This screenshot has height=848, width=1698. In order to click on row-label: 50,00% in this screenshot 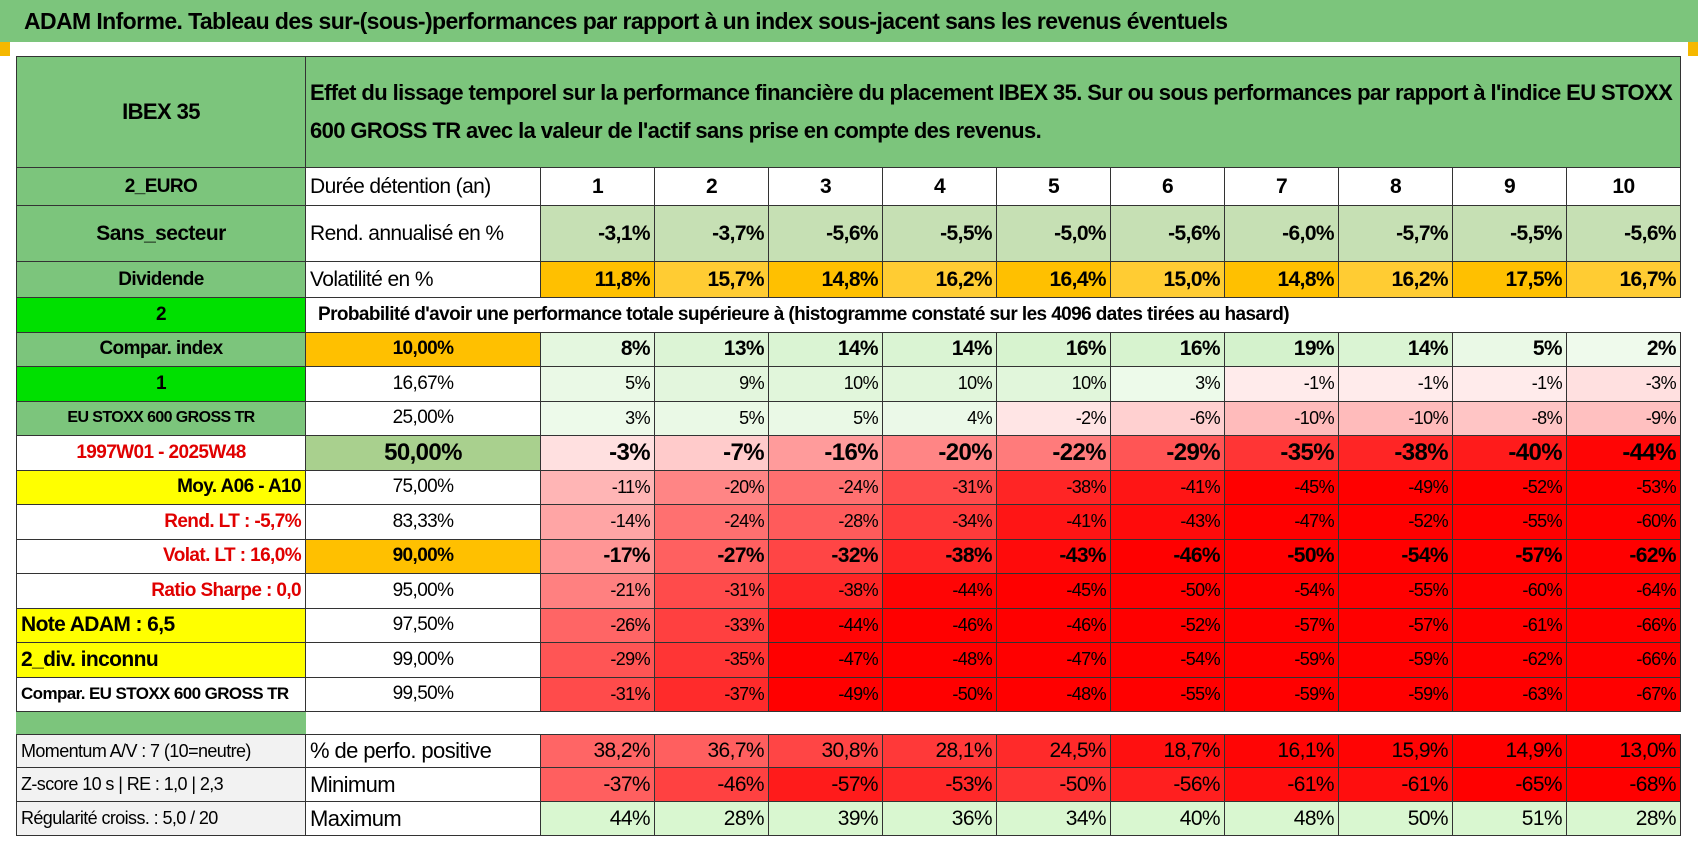, I will do `click(423, 453)`.